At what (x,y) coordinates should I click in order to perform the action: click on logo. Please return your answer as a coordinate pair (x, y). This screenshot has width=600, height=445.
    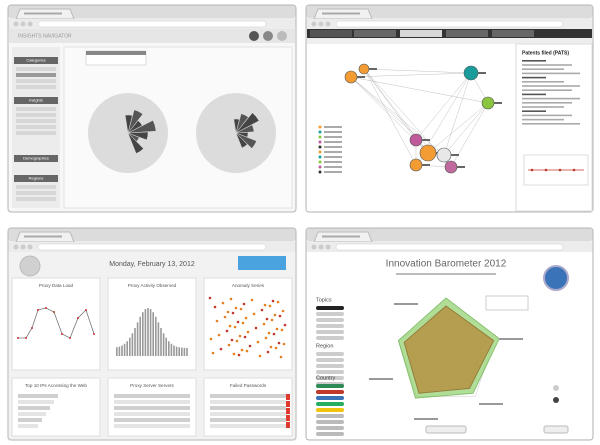
    Looking at the image, I should click on (30, 266).